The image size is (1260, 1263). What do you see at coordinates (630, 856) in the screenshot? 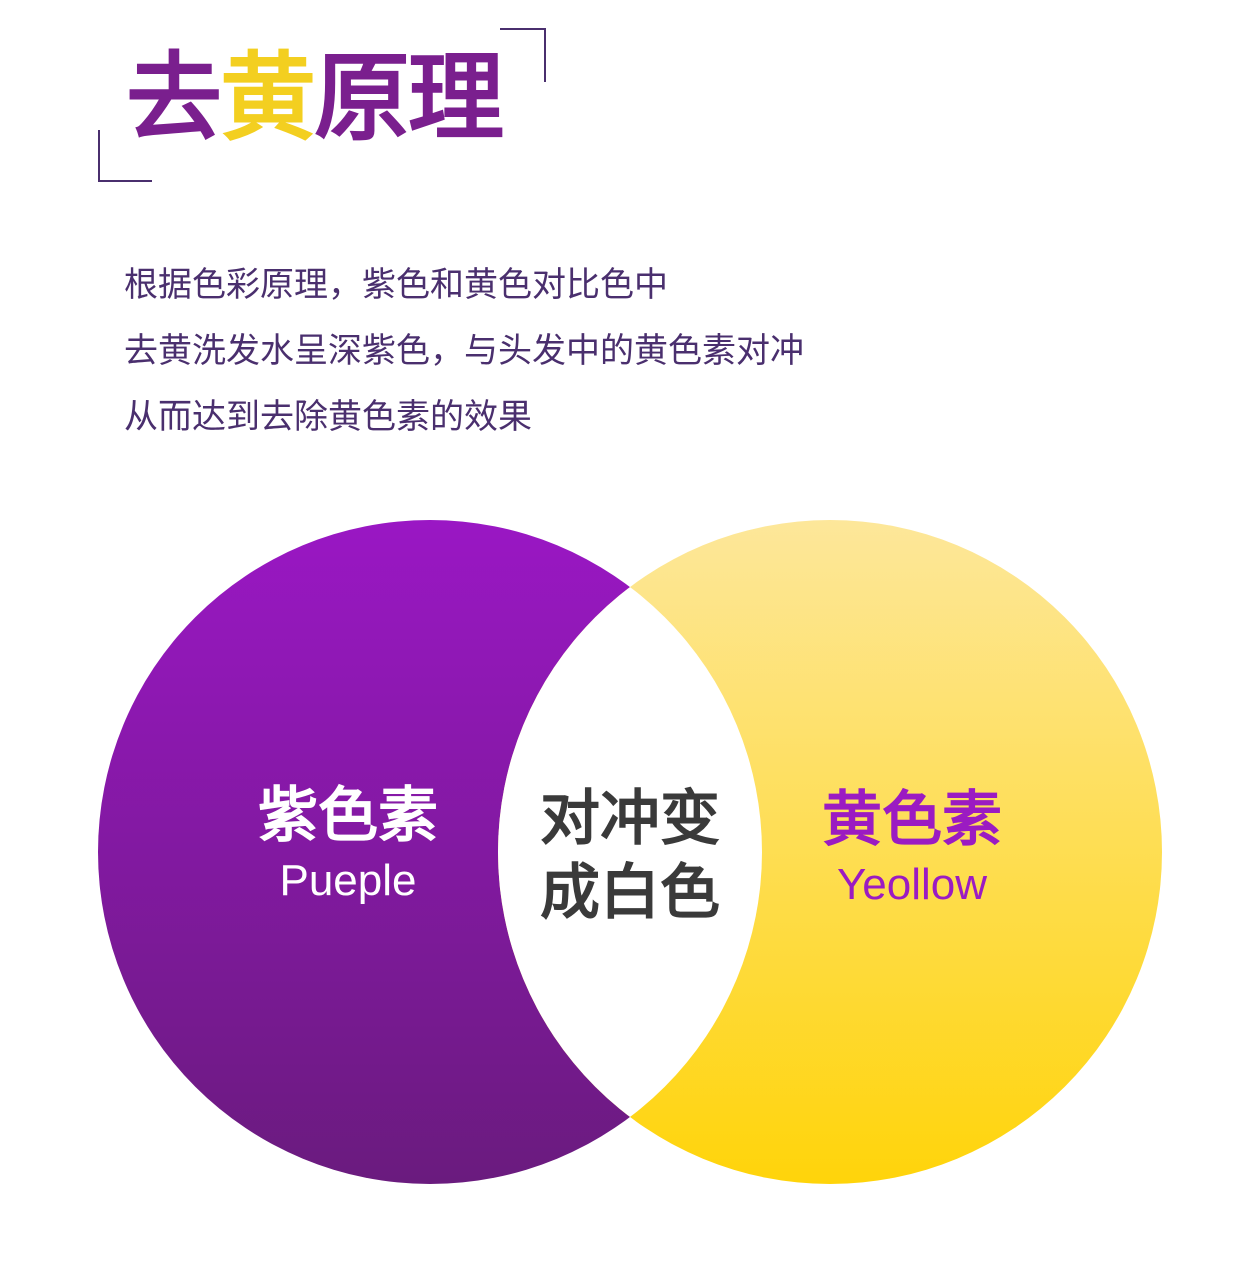
I see `overlap-label: 对冲变 成白色` at bounding box center [630, 856].